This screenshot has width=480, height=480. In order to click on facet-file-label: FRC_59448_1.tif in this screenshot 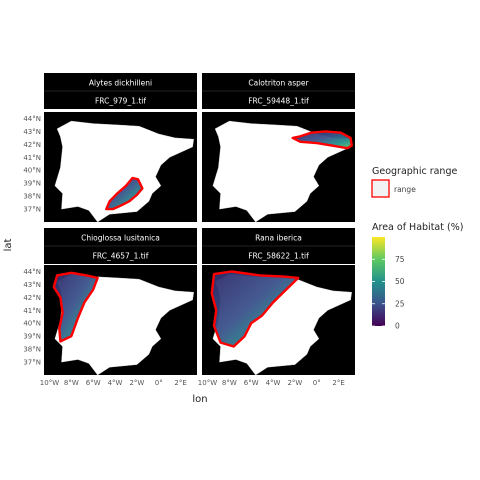, I will do `click(278, 101)`.